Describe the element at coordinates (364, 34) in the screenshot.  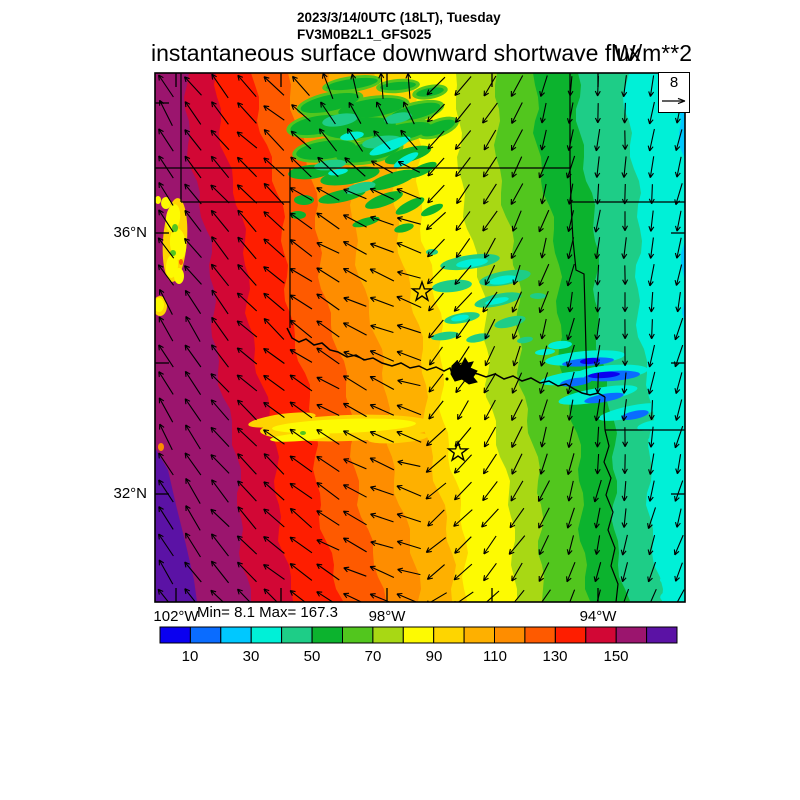
I see `model-title: FV3M0B2L1_GFS025` at that location.